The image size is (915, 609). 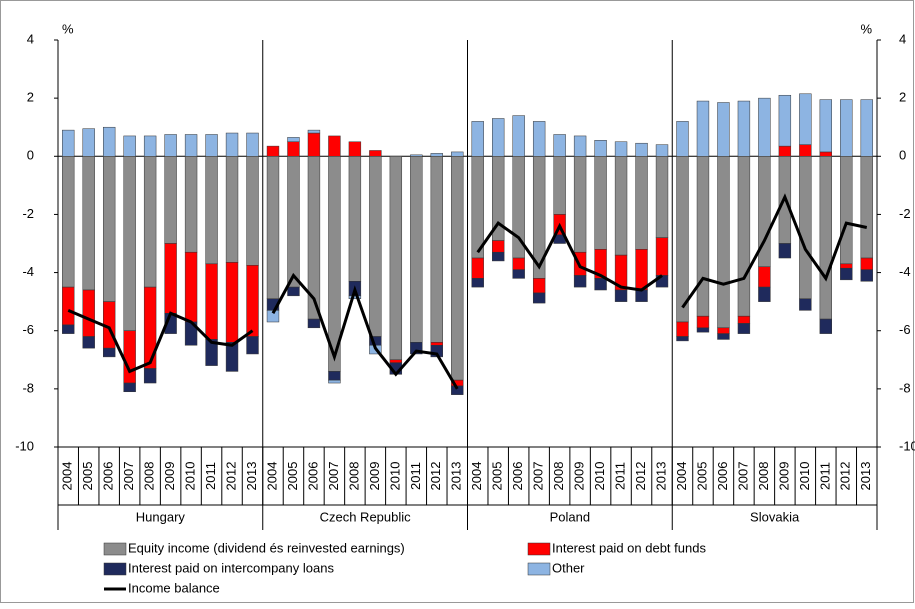 What do you see at coordinates (115, 549) in the screenshot?
I see `legend-swatch` at bounding box center [115, 549].